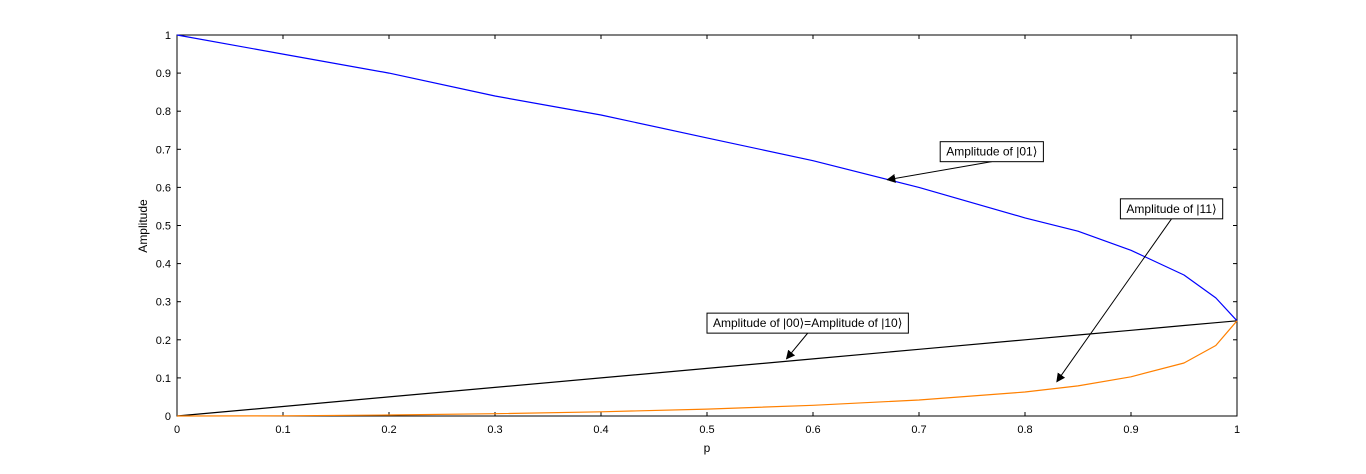 Image resolution: width=1366 pixels, height=474 pixels. What do you see at coordinates (163, 379) in the screenshot?
I see `y-tick-label: 0.1` at bounding box center [163, 379].